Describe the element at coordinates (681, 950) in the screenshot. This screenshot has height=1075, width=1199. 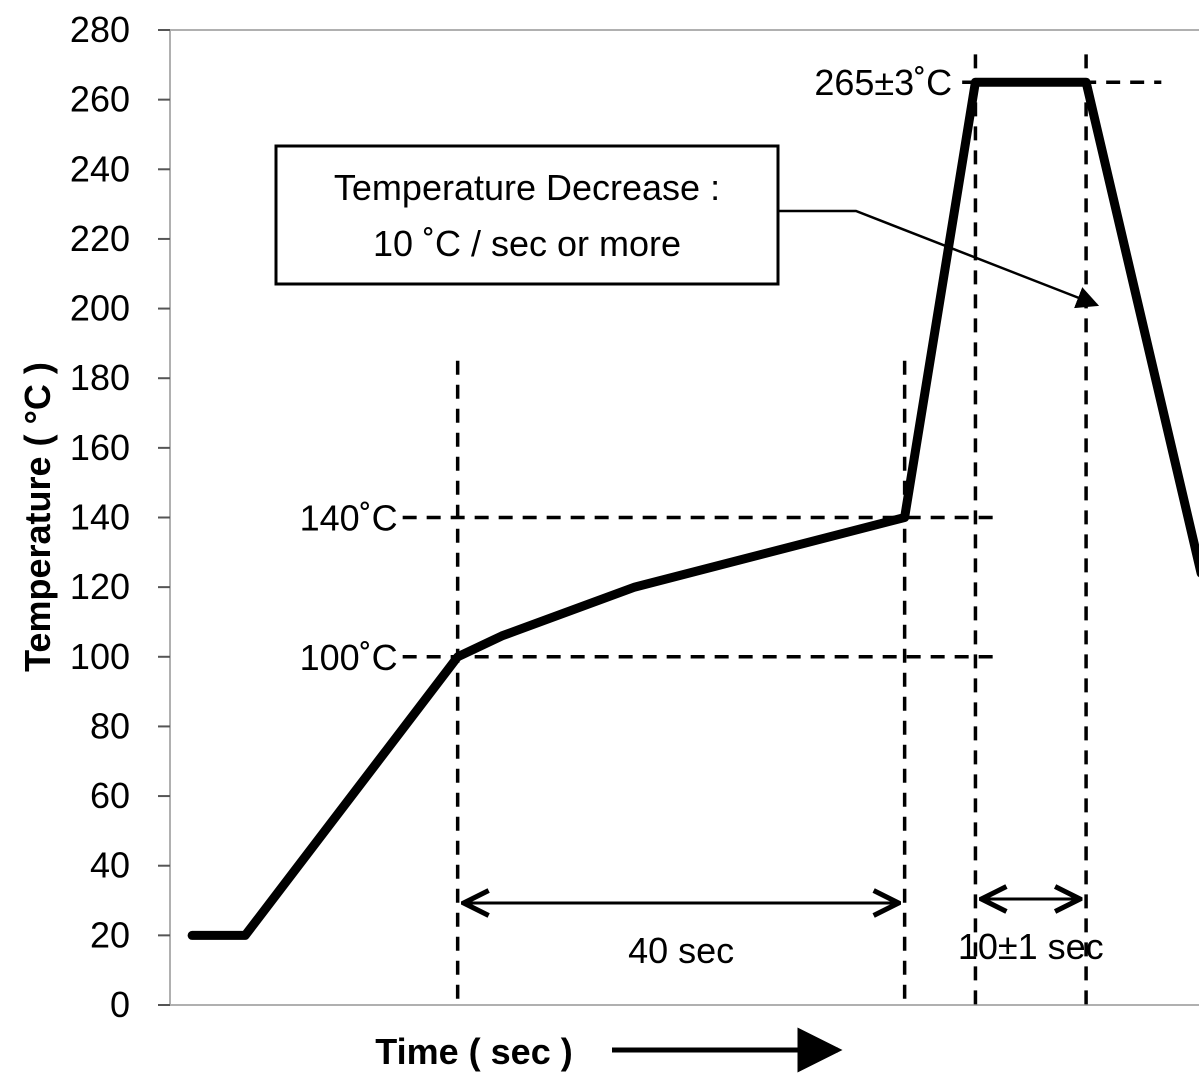
I see `span-label: 40 sec` at that location.